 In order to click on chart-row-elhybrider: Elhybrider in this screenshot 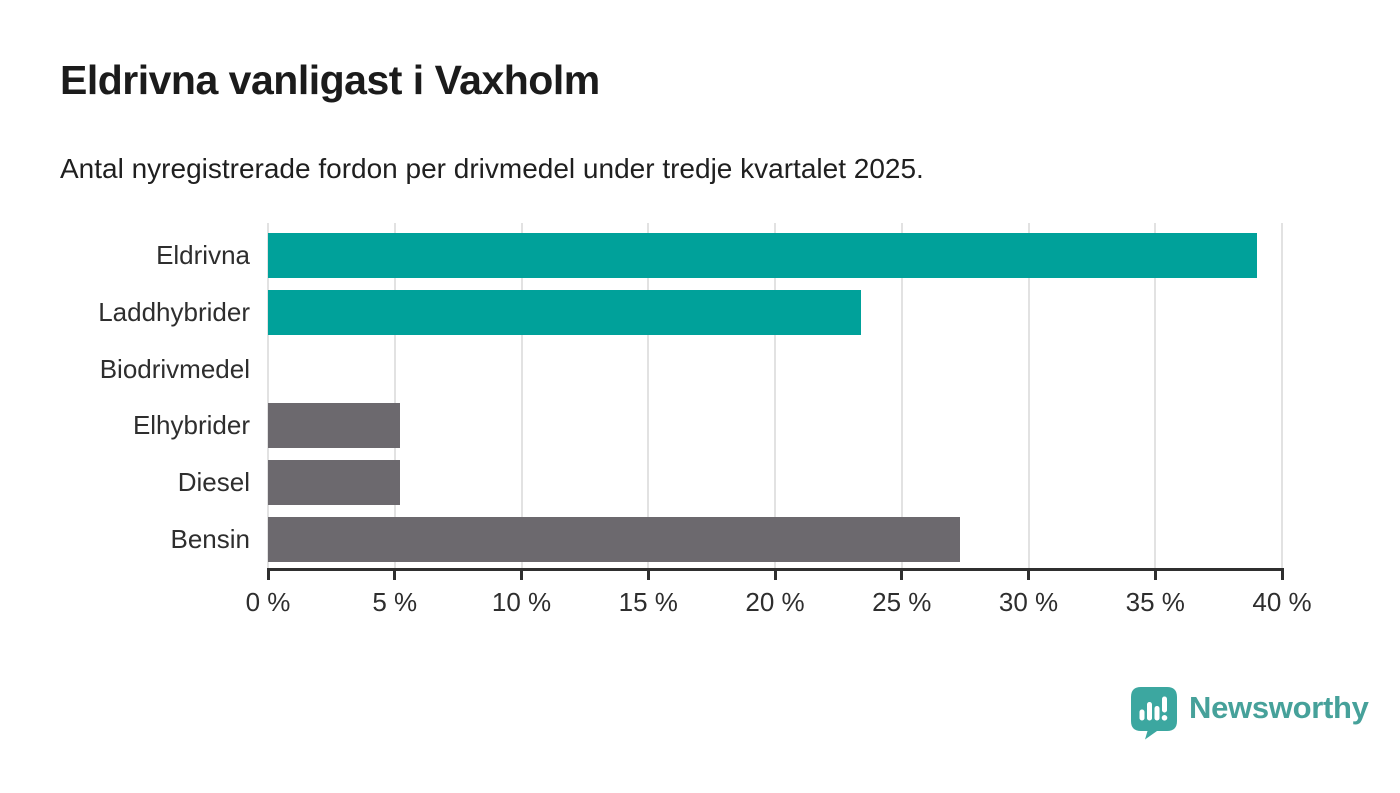, I will do `click(707, 425)`.